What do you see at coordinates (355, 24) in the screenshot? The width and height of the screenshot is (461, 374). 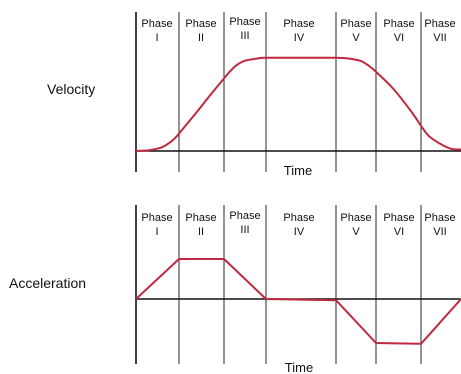 I see `velocity-phase-5-label: Phase` at bounding box center [355, 24].